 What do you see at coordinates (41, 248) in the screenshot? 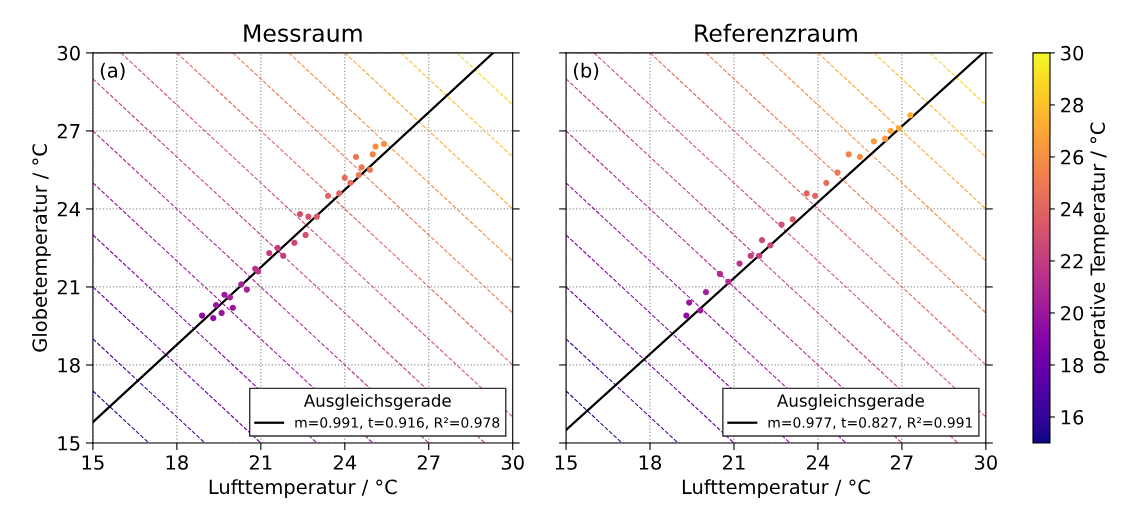
I see `y-axis-title: Globetemperatur / °C` at bounding box center [41, 248].